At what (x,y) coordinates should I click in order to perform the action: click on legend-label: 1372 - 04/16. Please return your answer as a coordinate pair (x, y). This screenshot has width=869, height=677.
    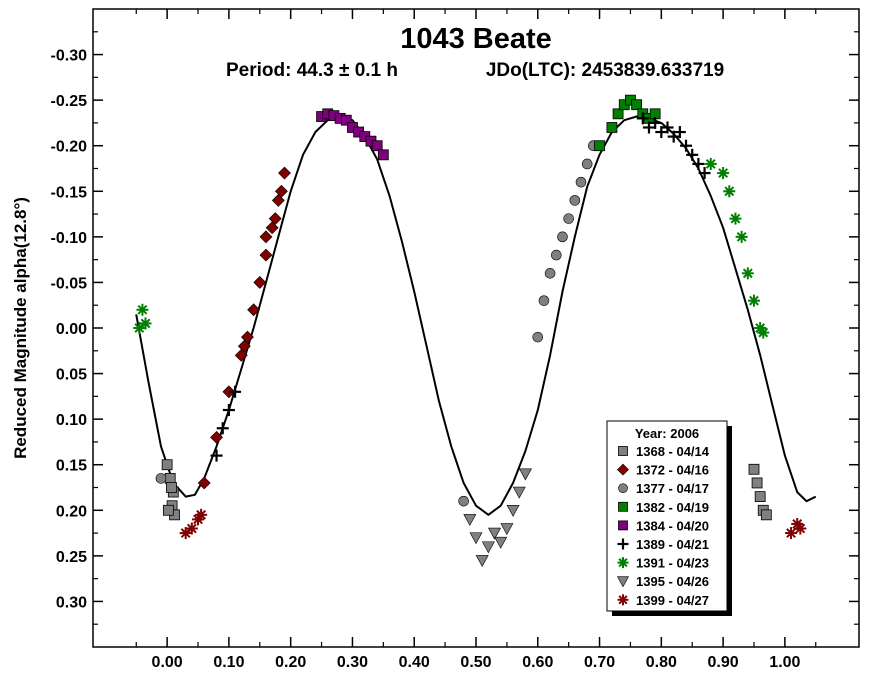
    Looking at the image, I should click on (672, 470).